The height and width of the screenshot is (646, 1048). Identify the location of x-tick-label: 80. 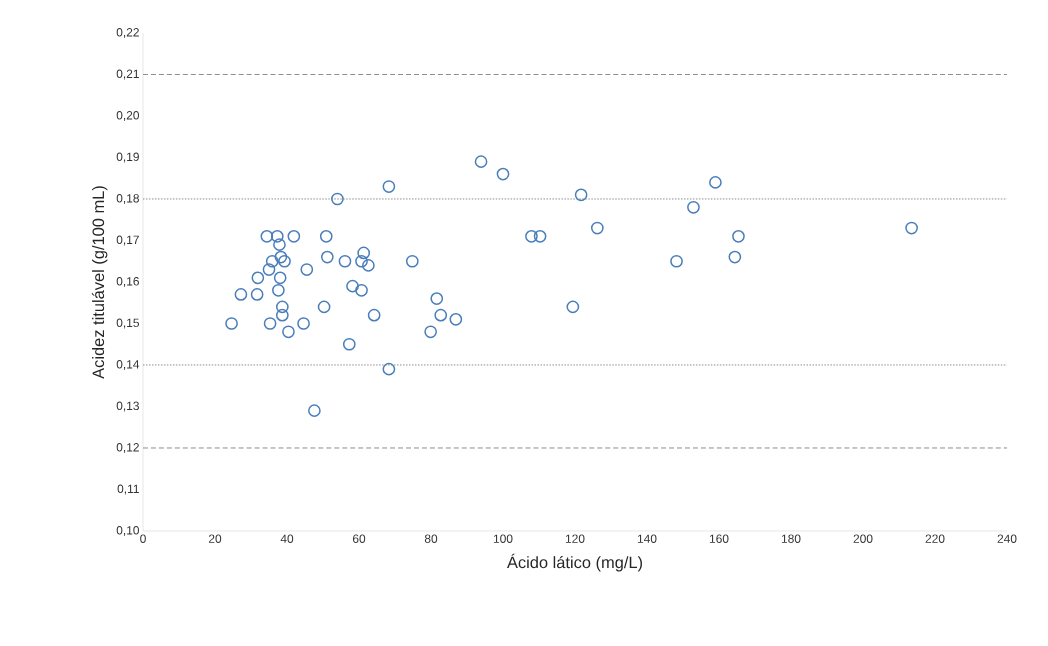
(431, 538).